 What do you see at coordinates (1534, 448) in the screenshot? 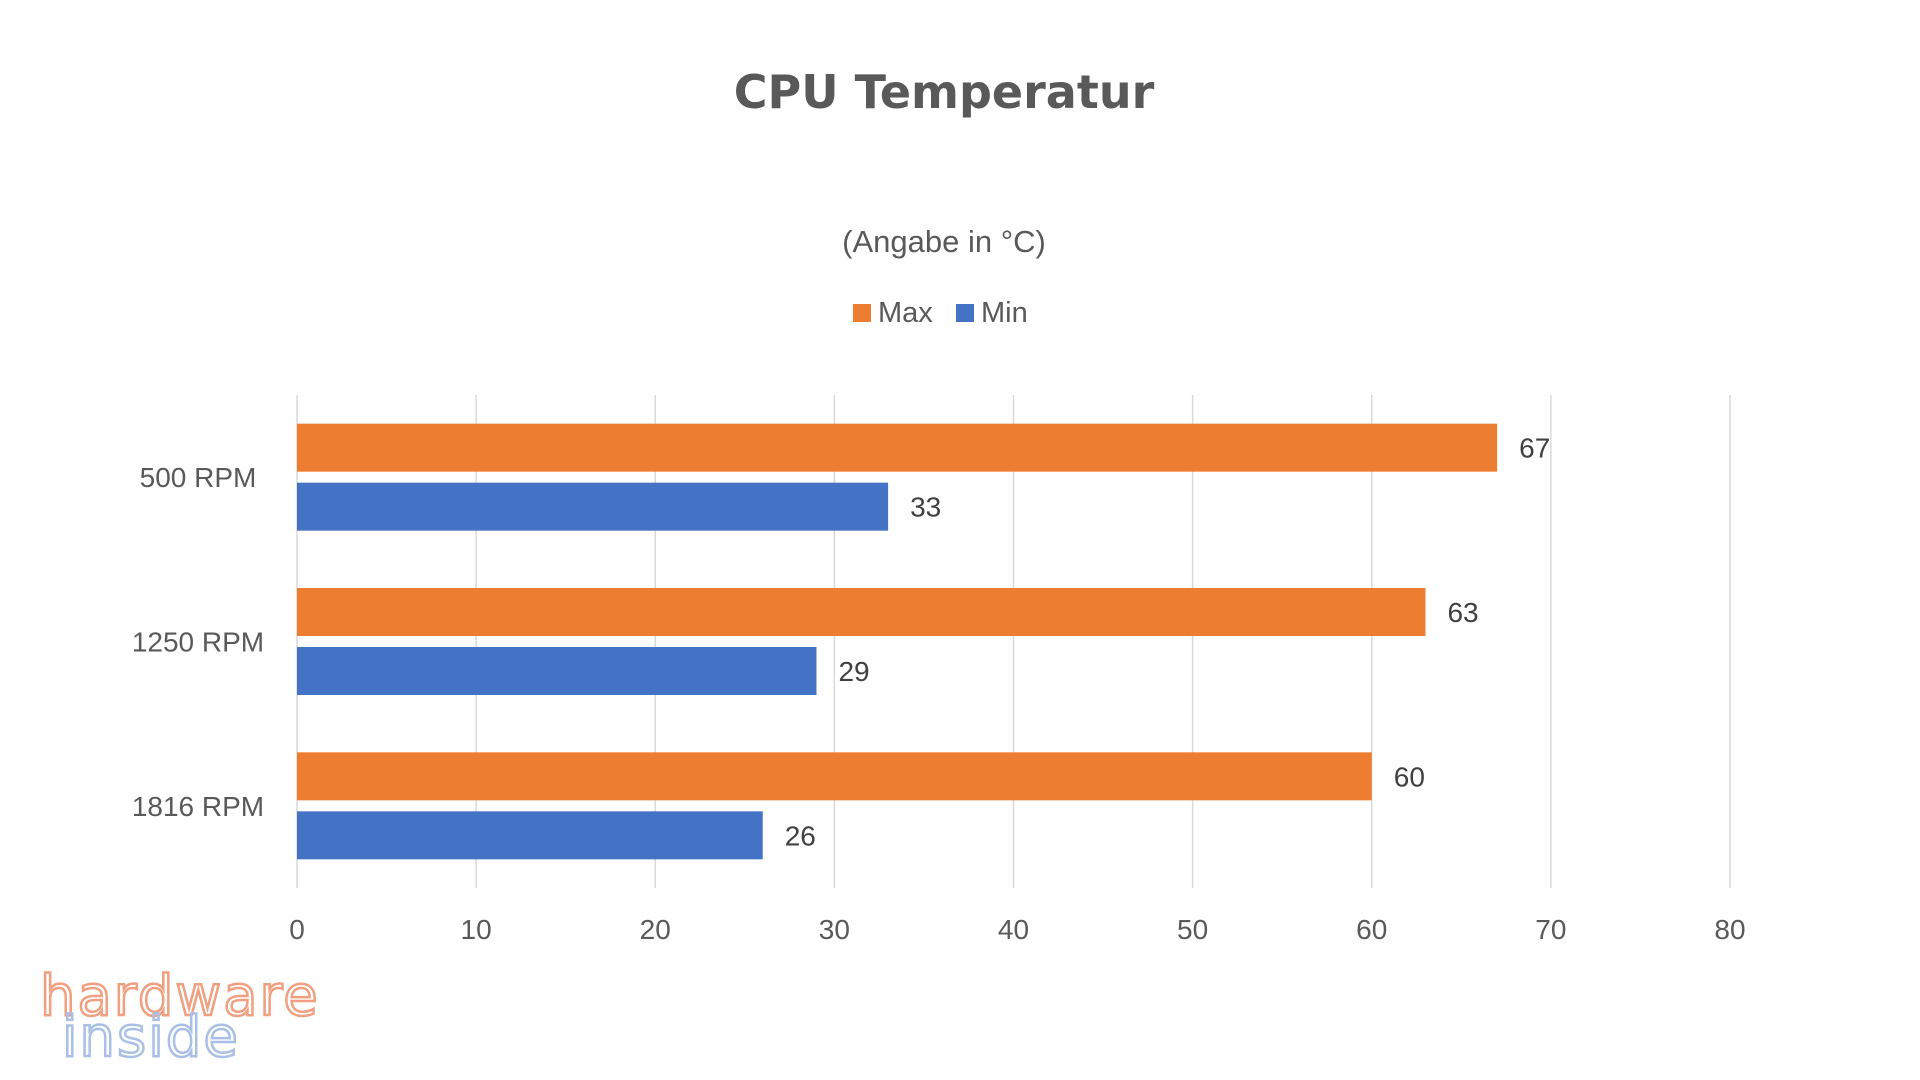
I see `data-label: 67` at bounding box center [1534, 448].